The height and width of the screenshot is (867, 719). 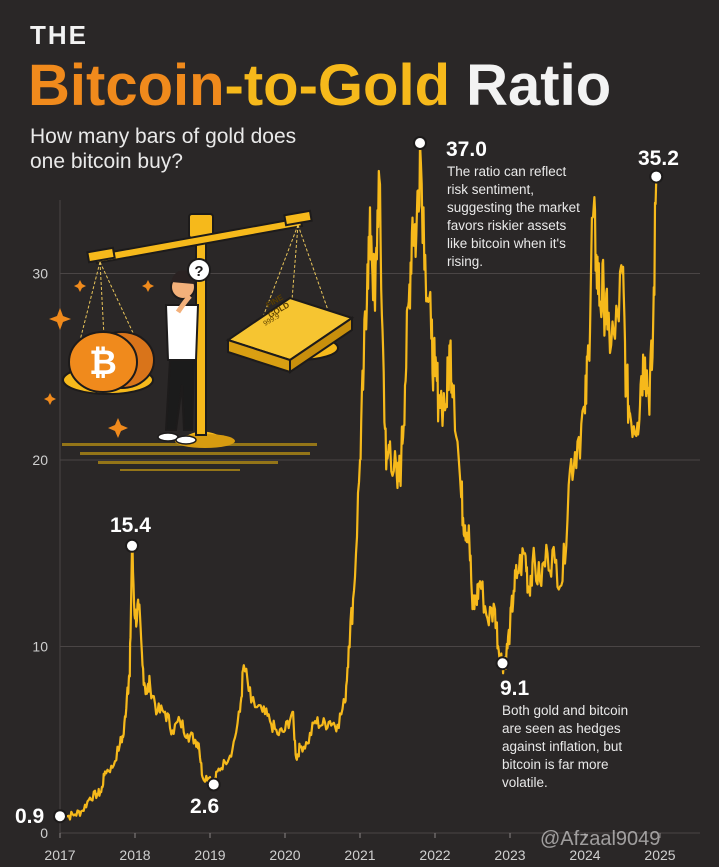 I want to click on x-tick-label: 2020, so click(x=284, y=855).